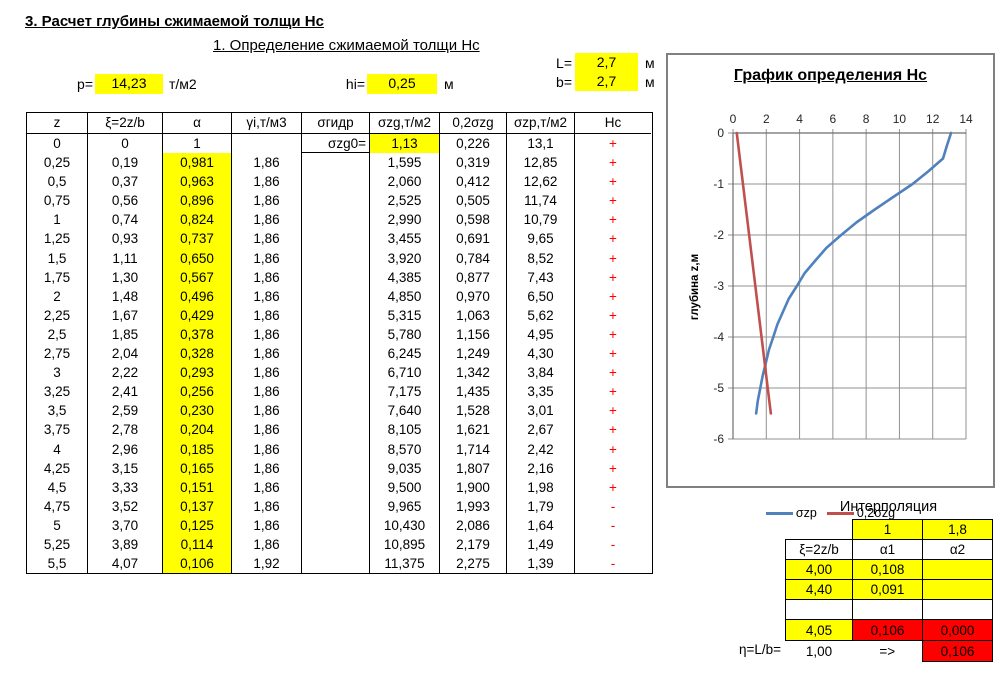  What do you see at coordinates (405, 525) in the screenshot?
I see `table-cell: 10,430` at bounding box center [405, 525].